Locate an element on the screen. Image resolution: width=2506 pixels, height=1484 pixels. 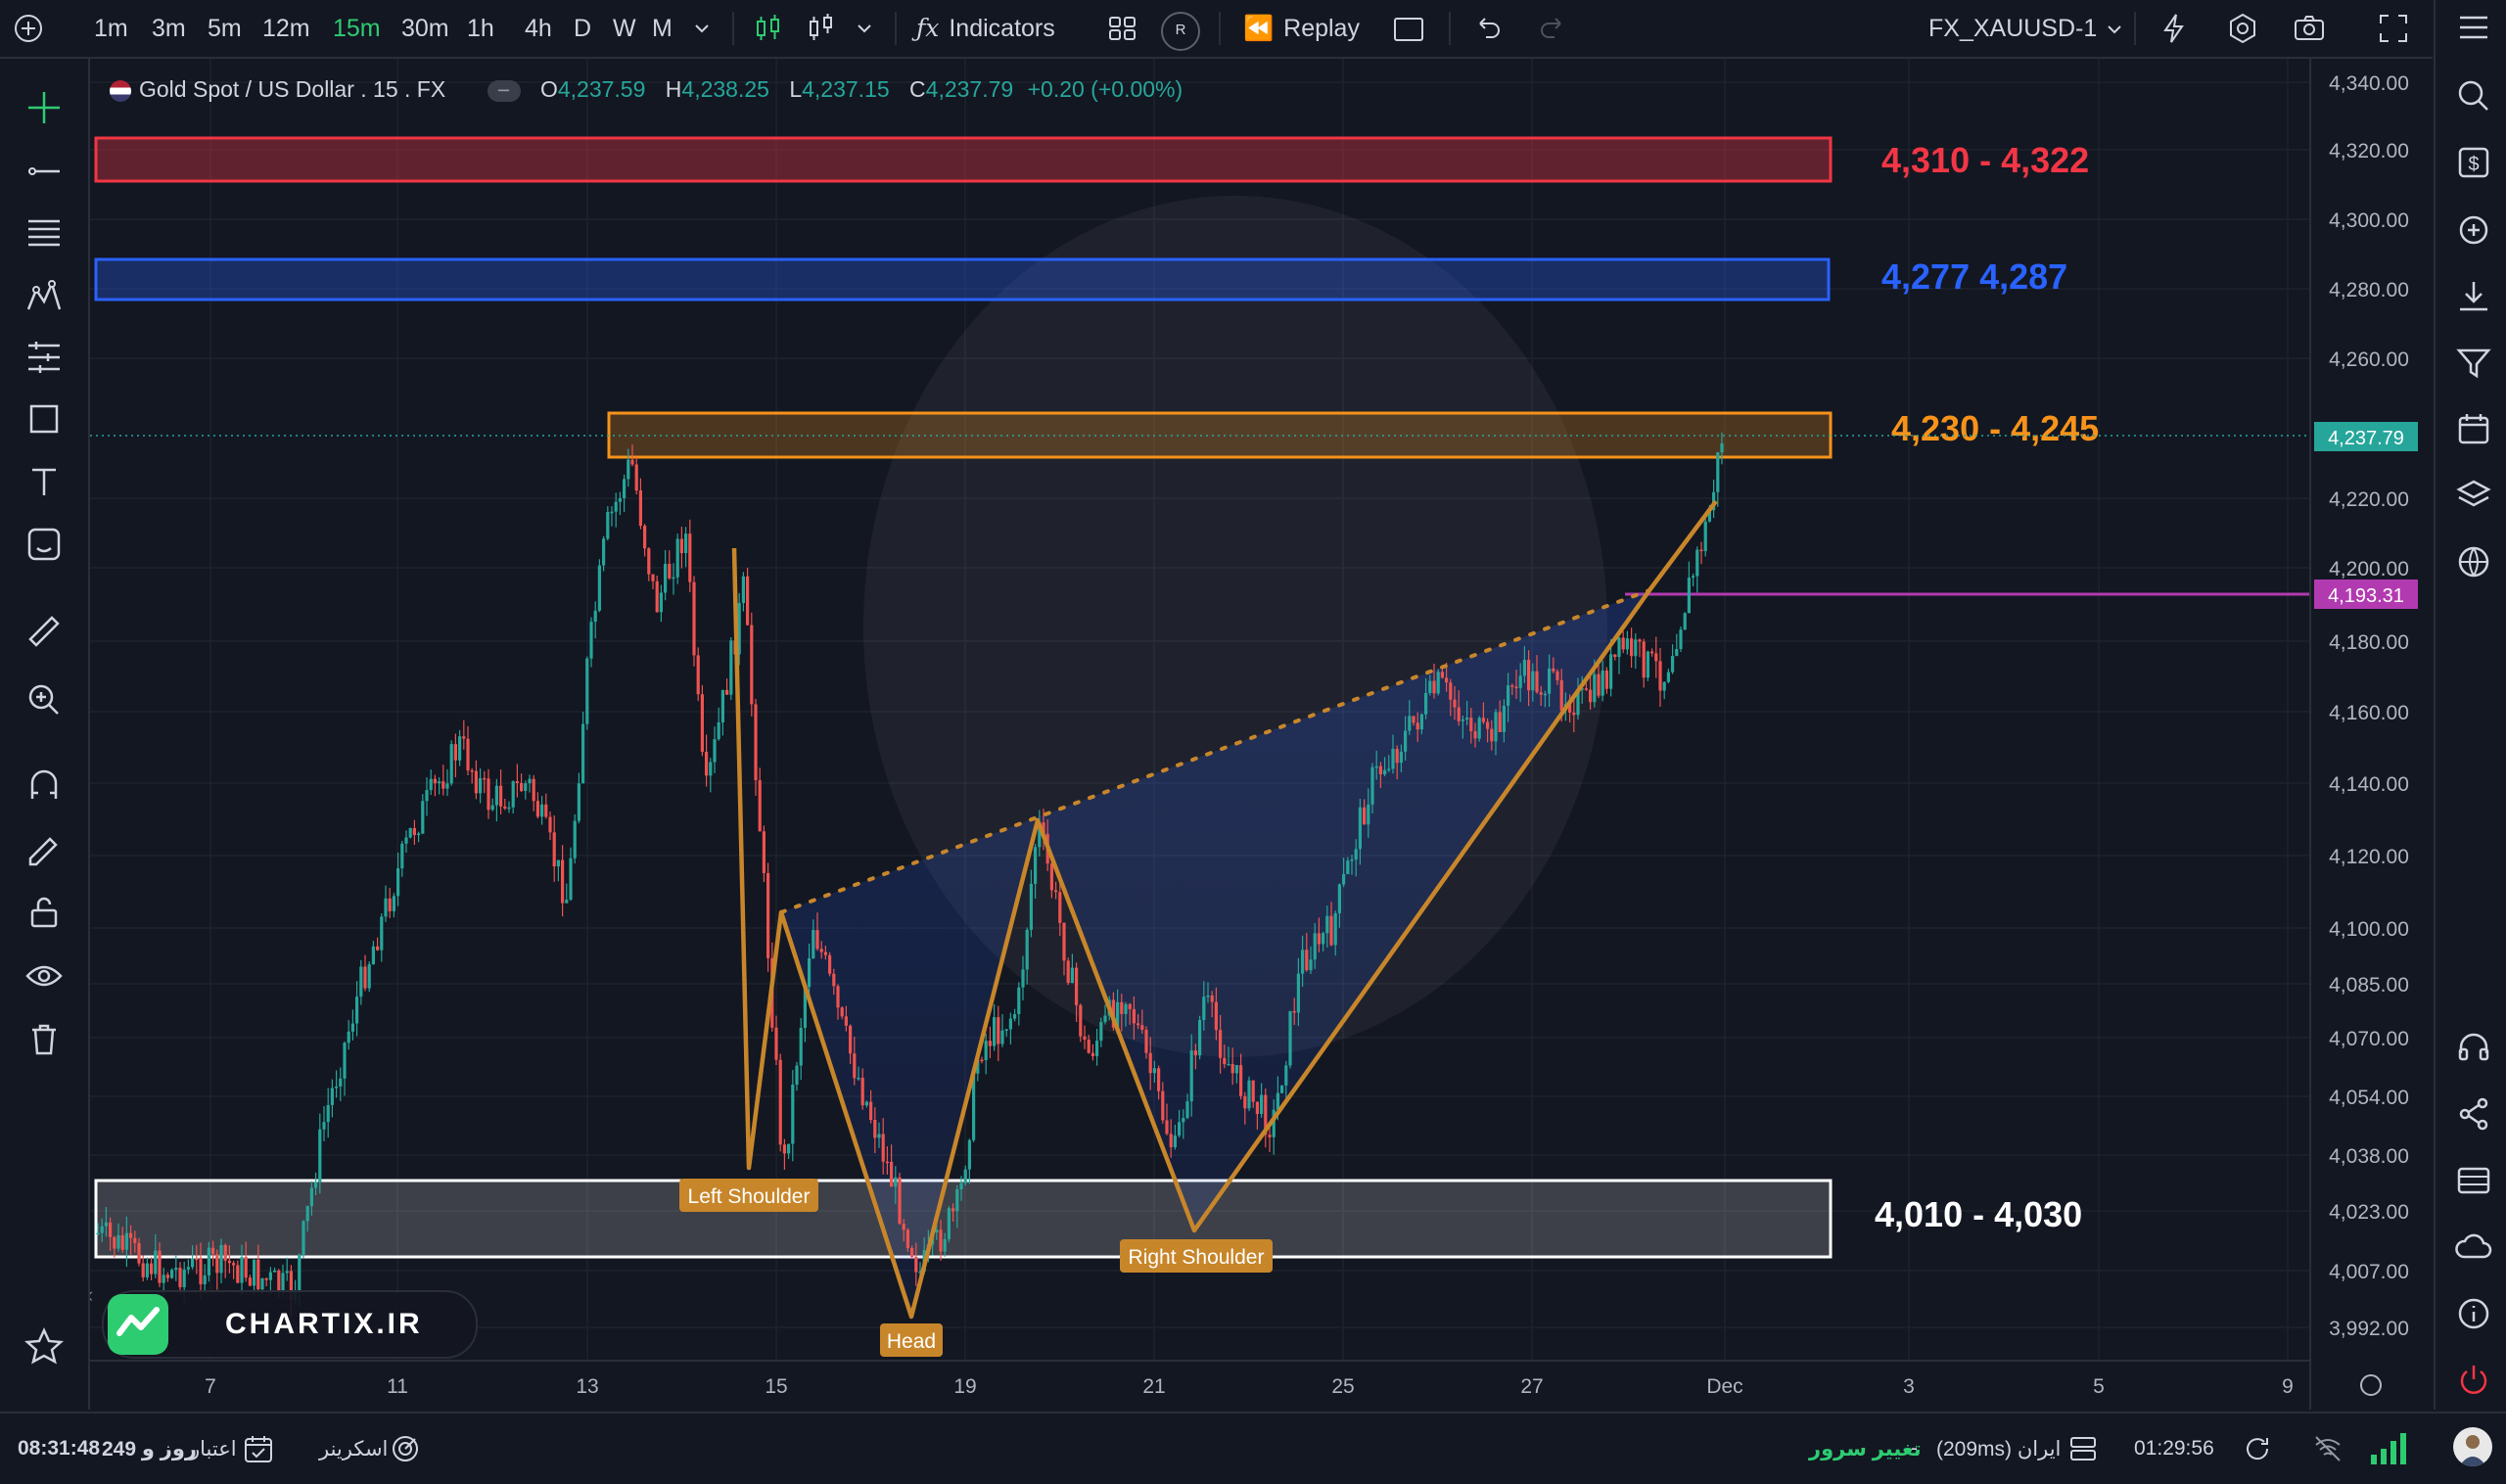
indicators-button: ƒx Indicators is located at coordinates (985, 28).